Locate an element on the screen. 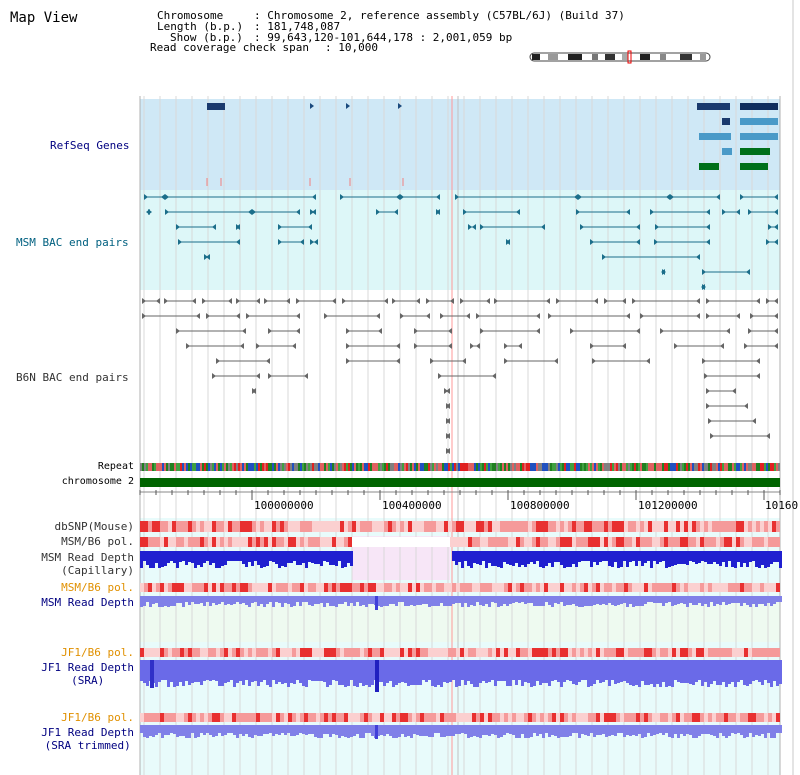  track-label-jf1-depth-sra: JF1 Read Depth (SRA) is located at coordinates (87, 674).